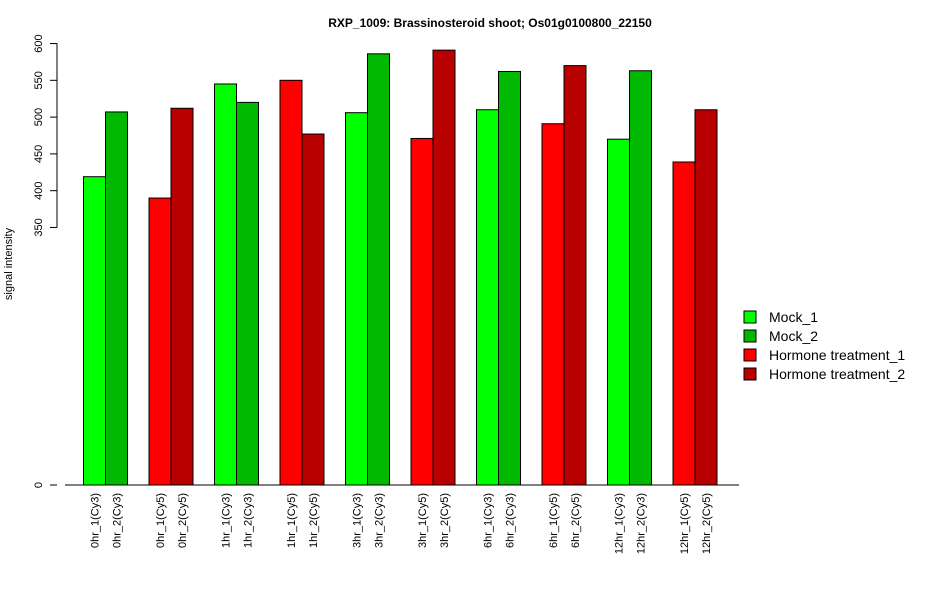 This screenshot has height=605, width=950. What do you see at coordinates (249, 520) in the screenshot?
I see `x-tick-label: 1hr_2(Cy3)` at bounding box center [249, 520].